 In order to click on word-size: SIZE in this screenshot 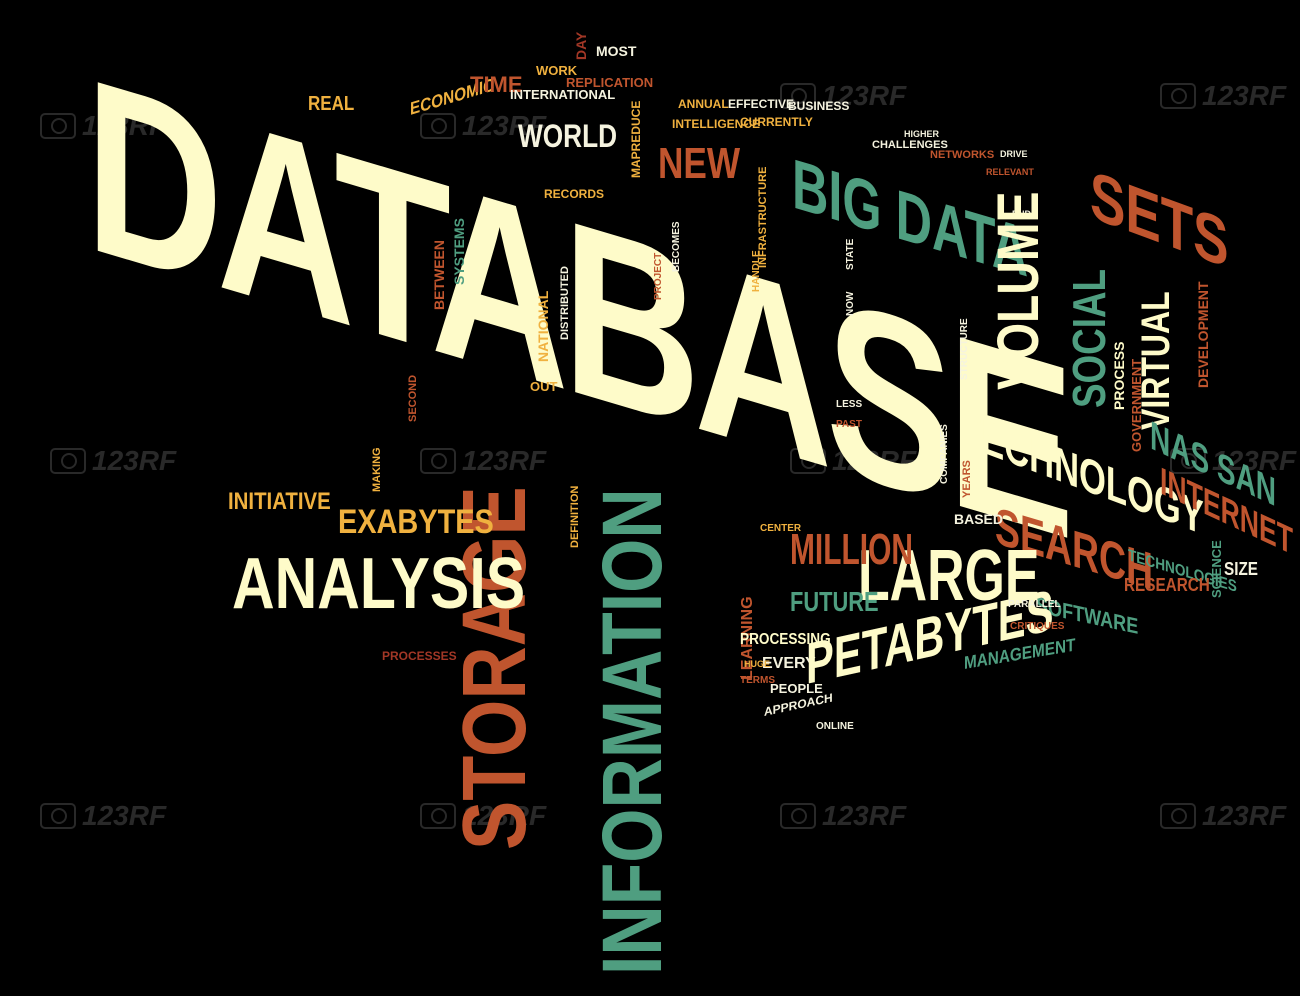, I will do `click(1241, 569)`.